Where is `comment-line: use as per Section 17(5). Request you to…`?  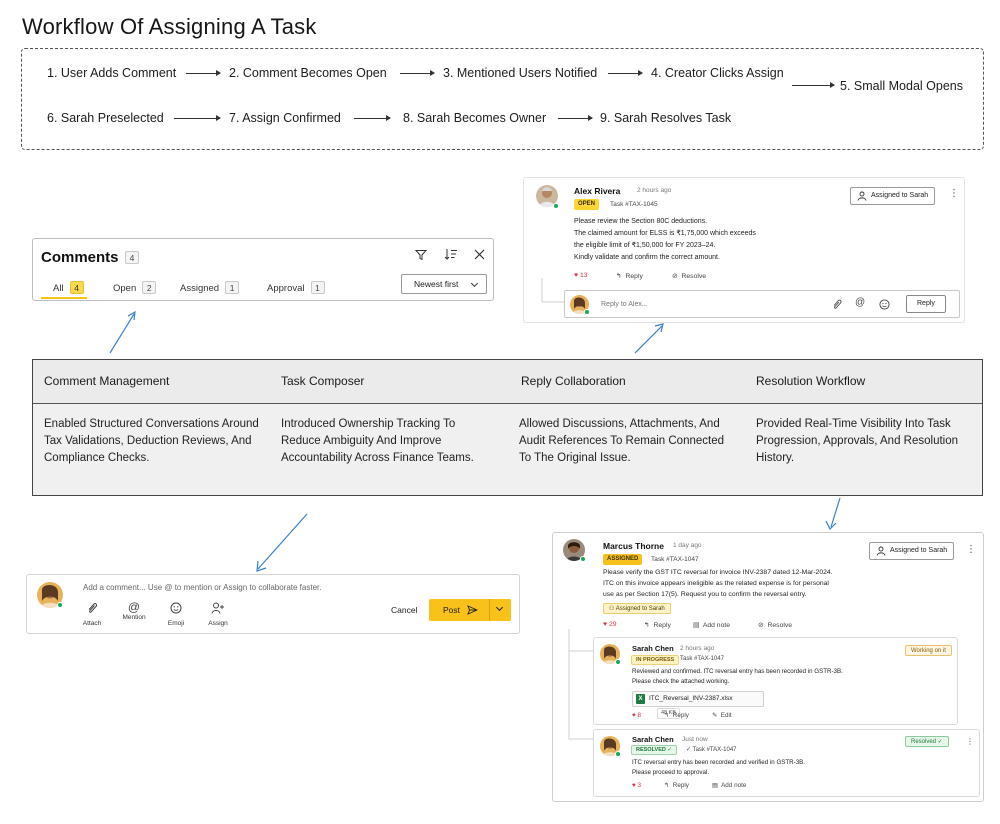 comment-line: use as per Section 17(5). Request you to… is located at coordinates (705, 594).